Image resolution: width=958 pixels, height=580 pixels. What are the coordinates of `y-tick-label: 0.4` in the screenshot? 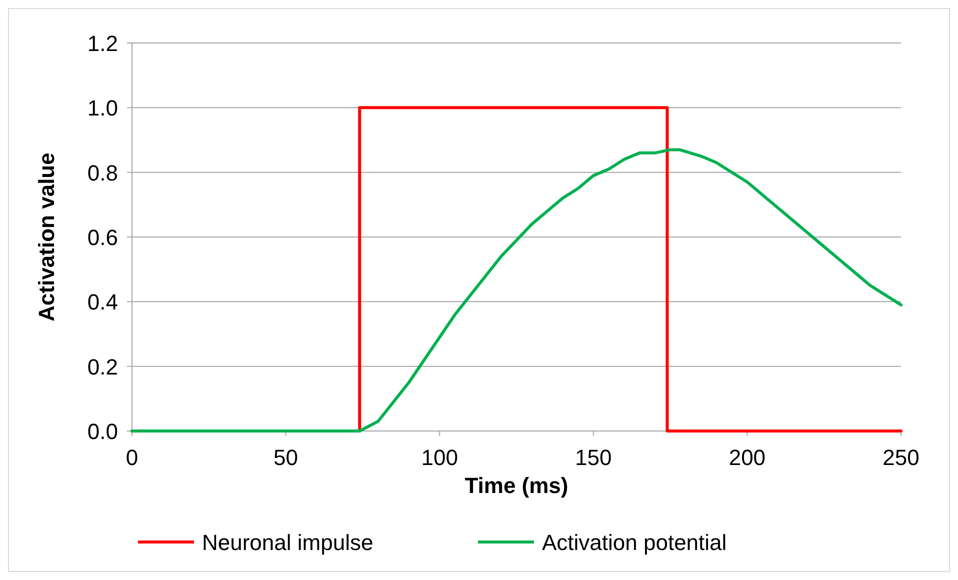 It's located at (102, 302).